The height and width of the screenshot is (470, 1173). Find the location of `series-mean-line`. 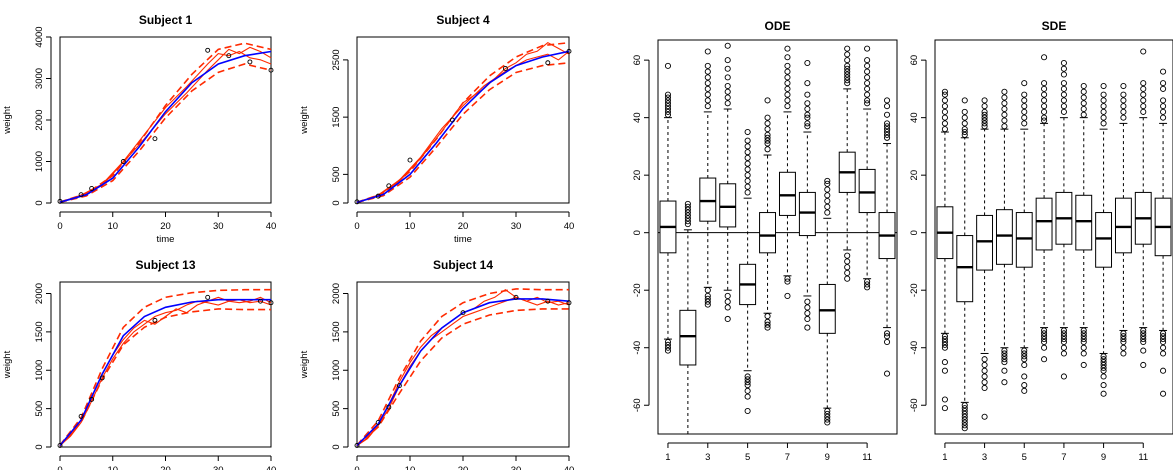

series-mean-line is located at coordinates (165, 126).